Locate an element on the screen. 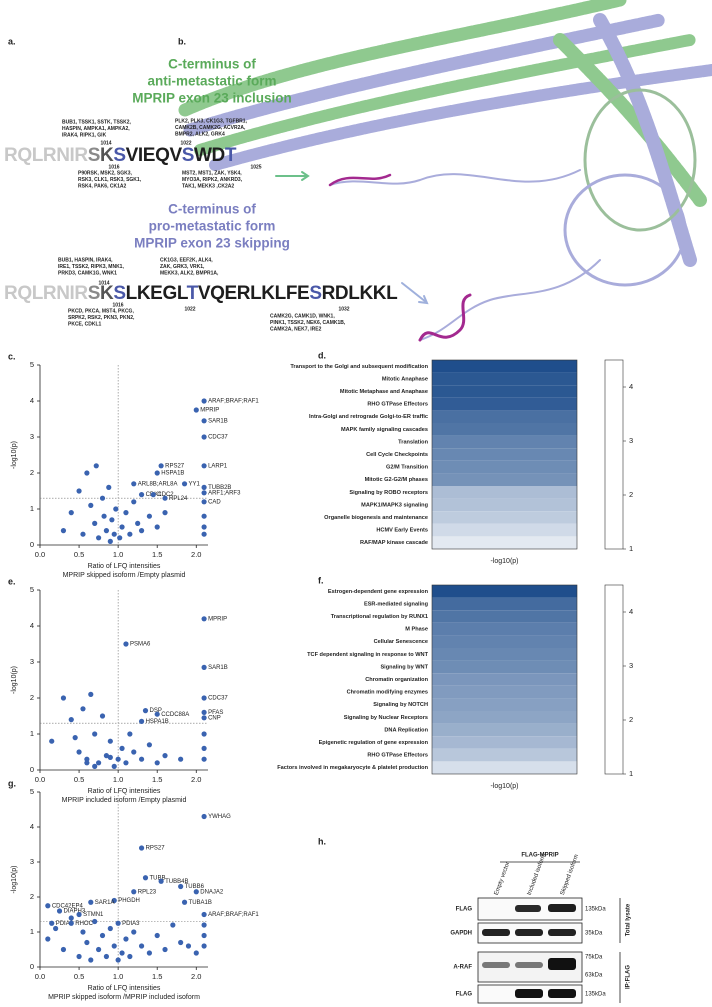  residue-number: 1014 is located at coordinates (103, 283).